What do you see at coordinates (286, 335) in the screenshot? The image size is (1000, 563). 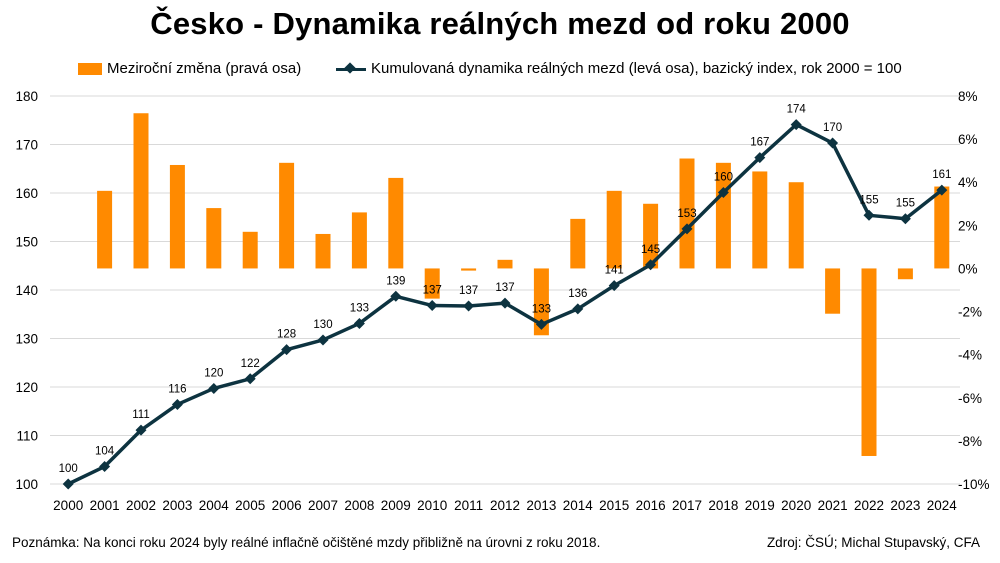 I see `data-label: 128` at bounding box center [286, 335].